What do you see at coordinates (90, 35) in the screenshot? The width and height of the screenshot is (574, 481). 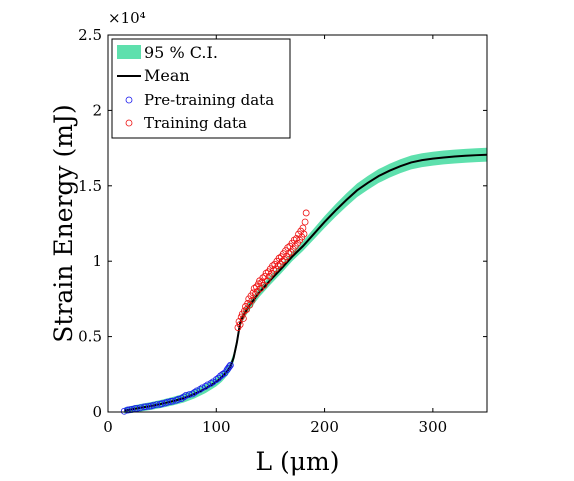 I see `y-tick-label: 2.5` at bounding box center [90, 35].